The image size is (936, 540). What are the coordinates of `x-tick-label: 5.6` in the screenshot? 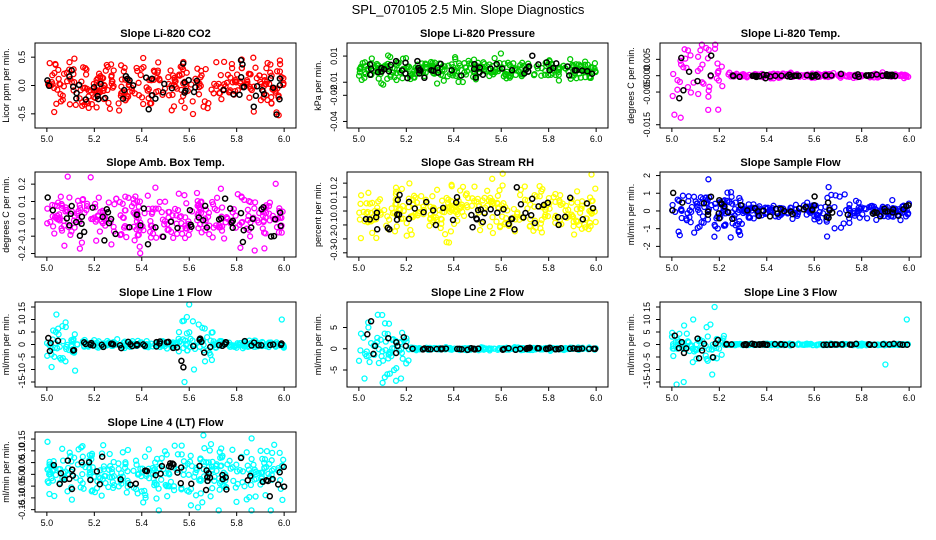 It's located at (189, 398).